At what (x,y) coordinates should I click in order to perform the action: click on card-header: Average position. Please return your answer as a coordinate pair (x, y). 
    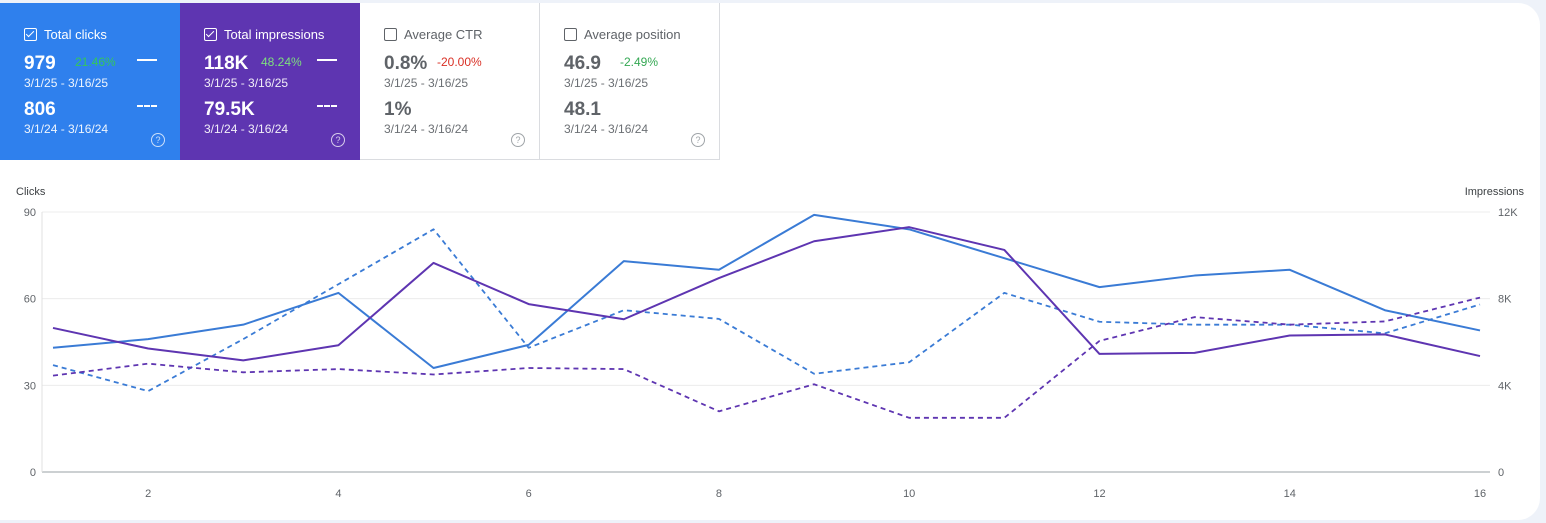
    Looking at the image, I should click on (622, 34).